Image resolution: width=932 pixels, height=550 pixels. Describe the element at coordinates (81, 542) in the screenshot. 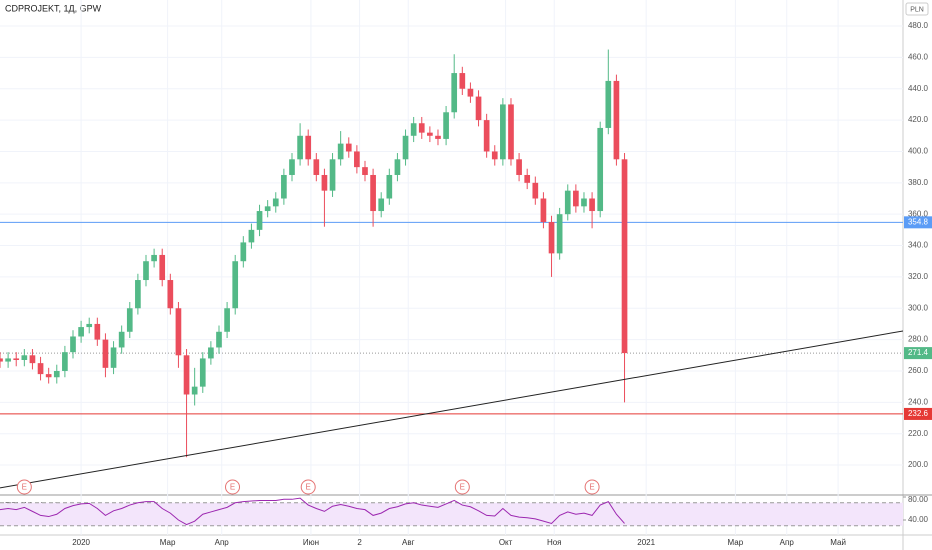

I see `x-tick-label: 2020` at that location.